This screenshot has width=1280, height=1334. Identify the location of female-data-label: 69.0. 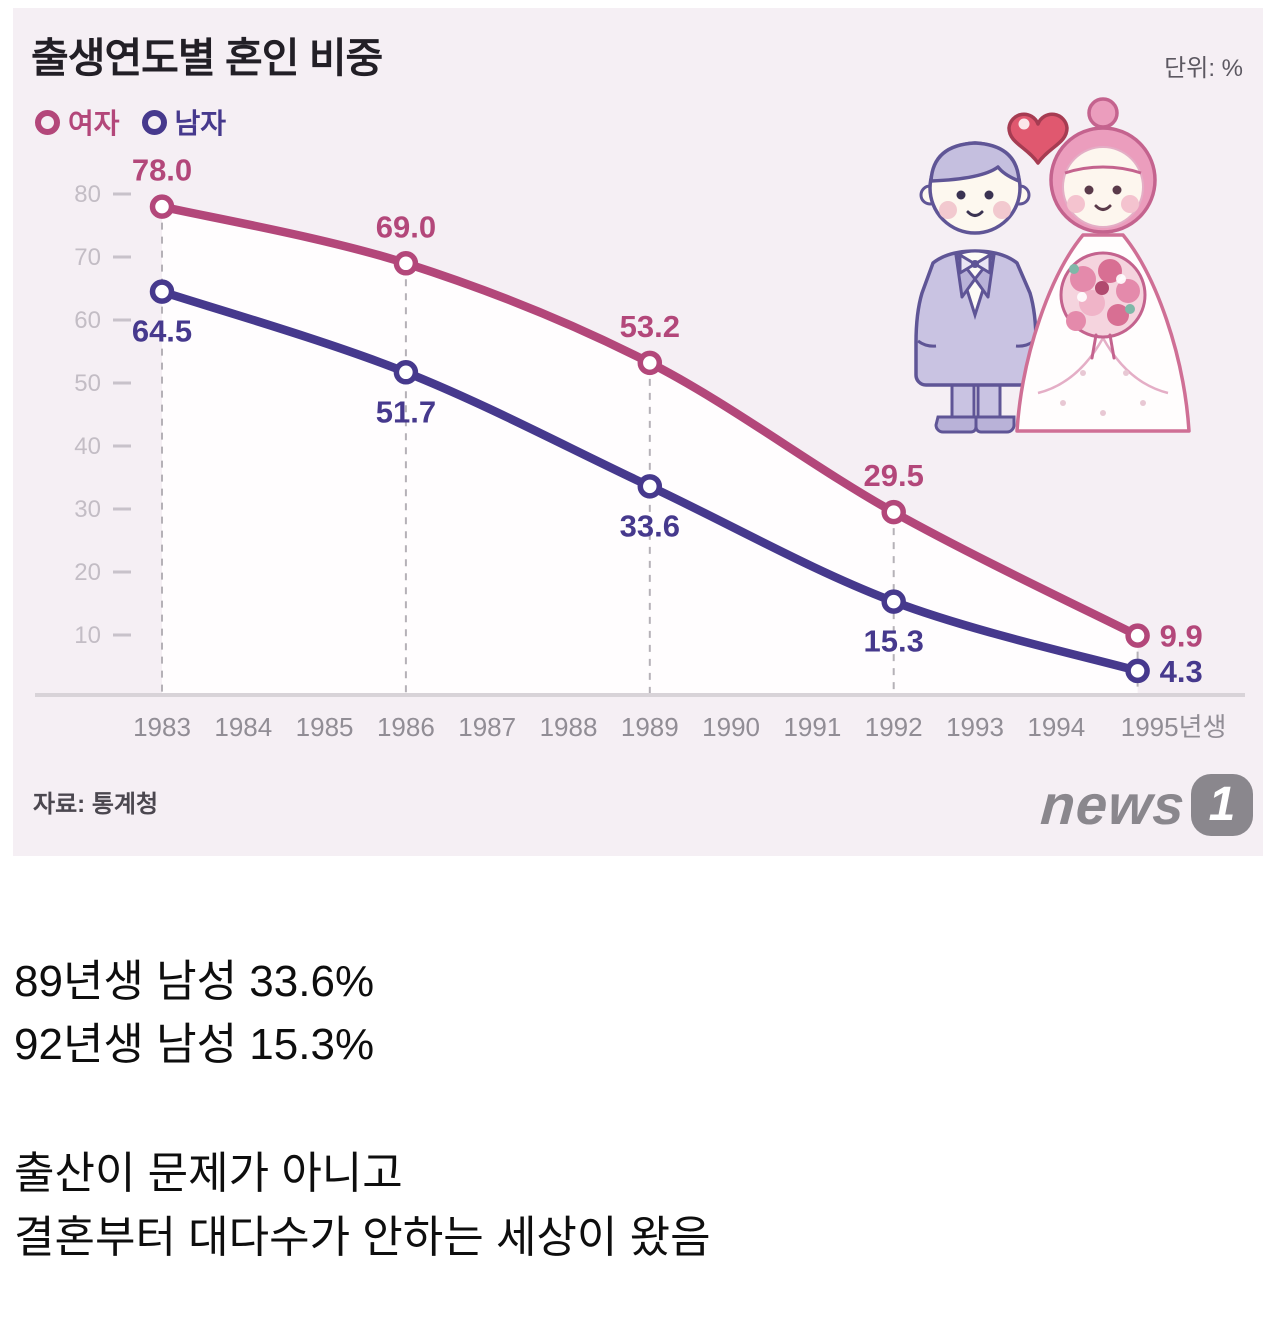
(406, 226).